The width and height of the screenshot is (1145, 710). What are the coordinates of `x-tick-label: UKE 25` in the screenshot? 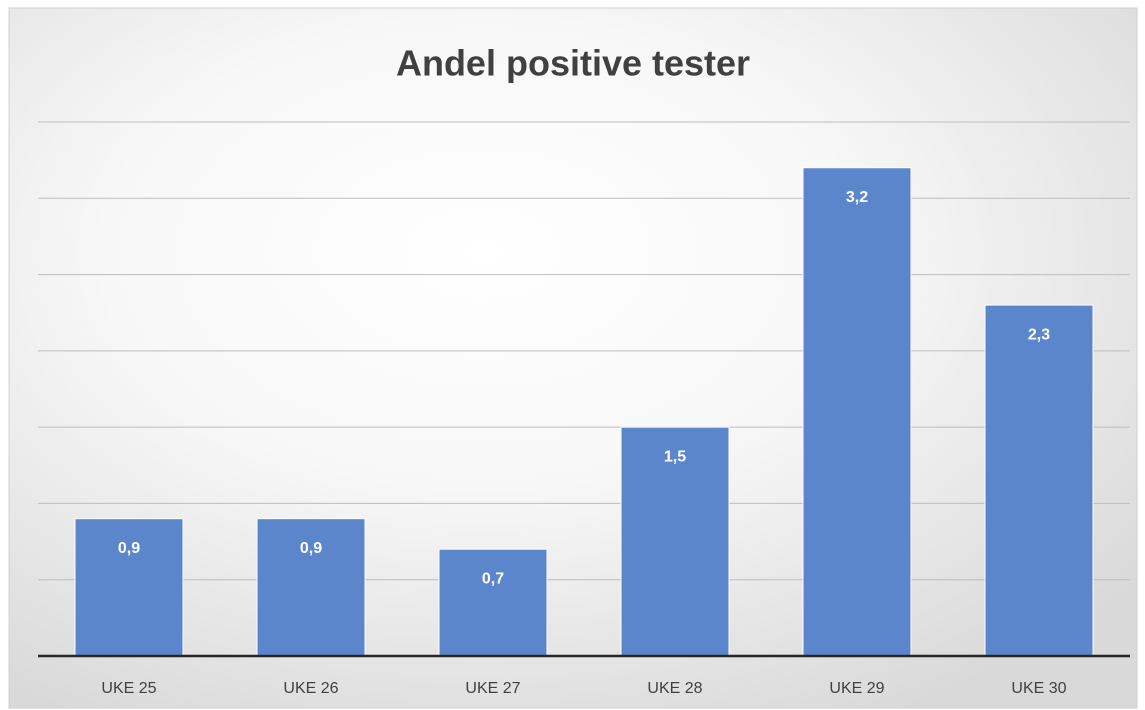 It's located at (128, 688).